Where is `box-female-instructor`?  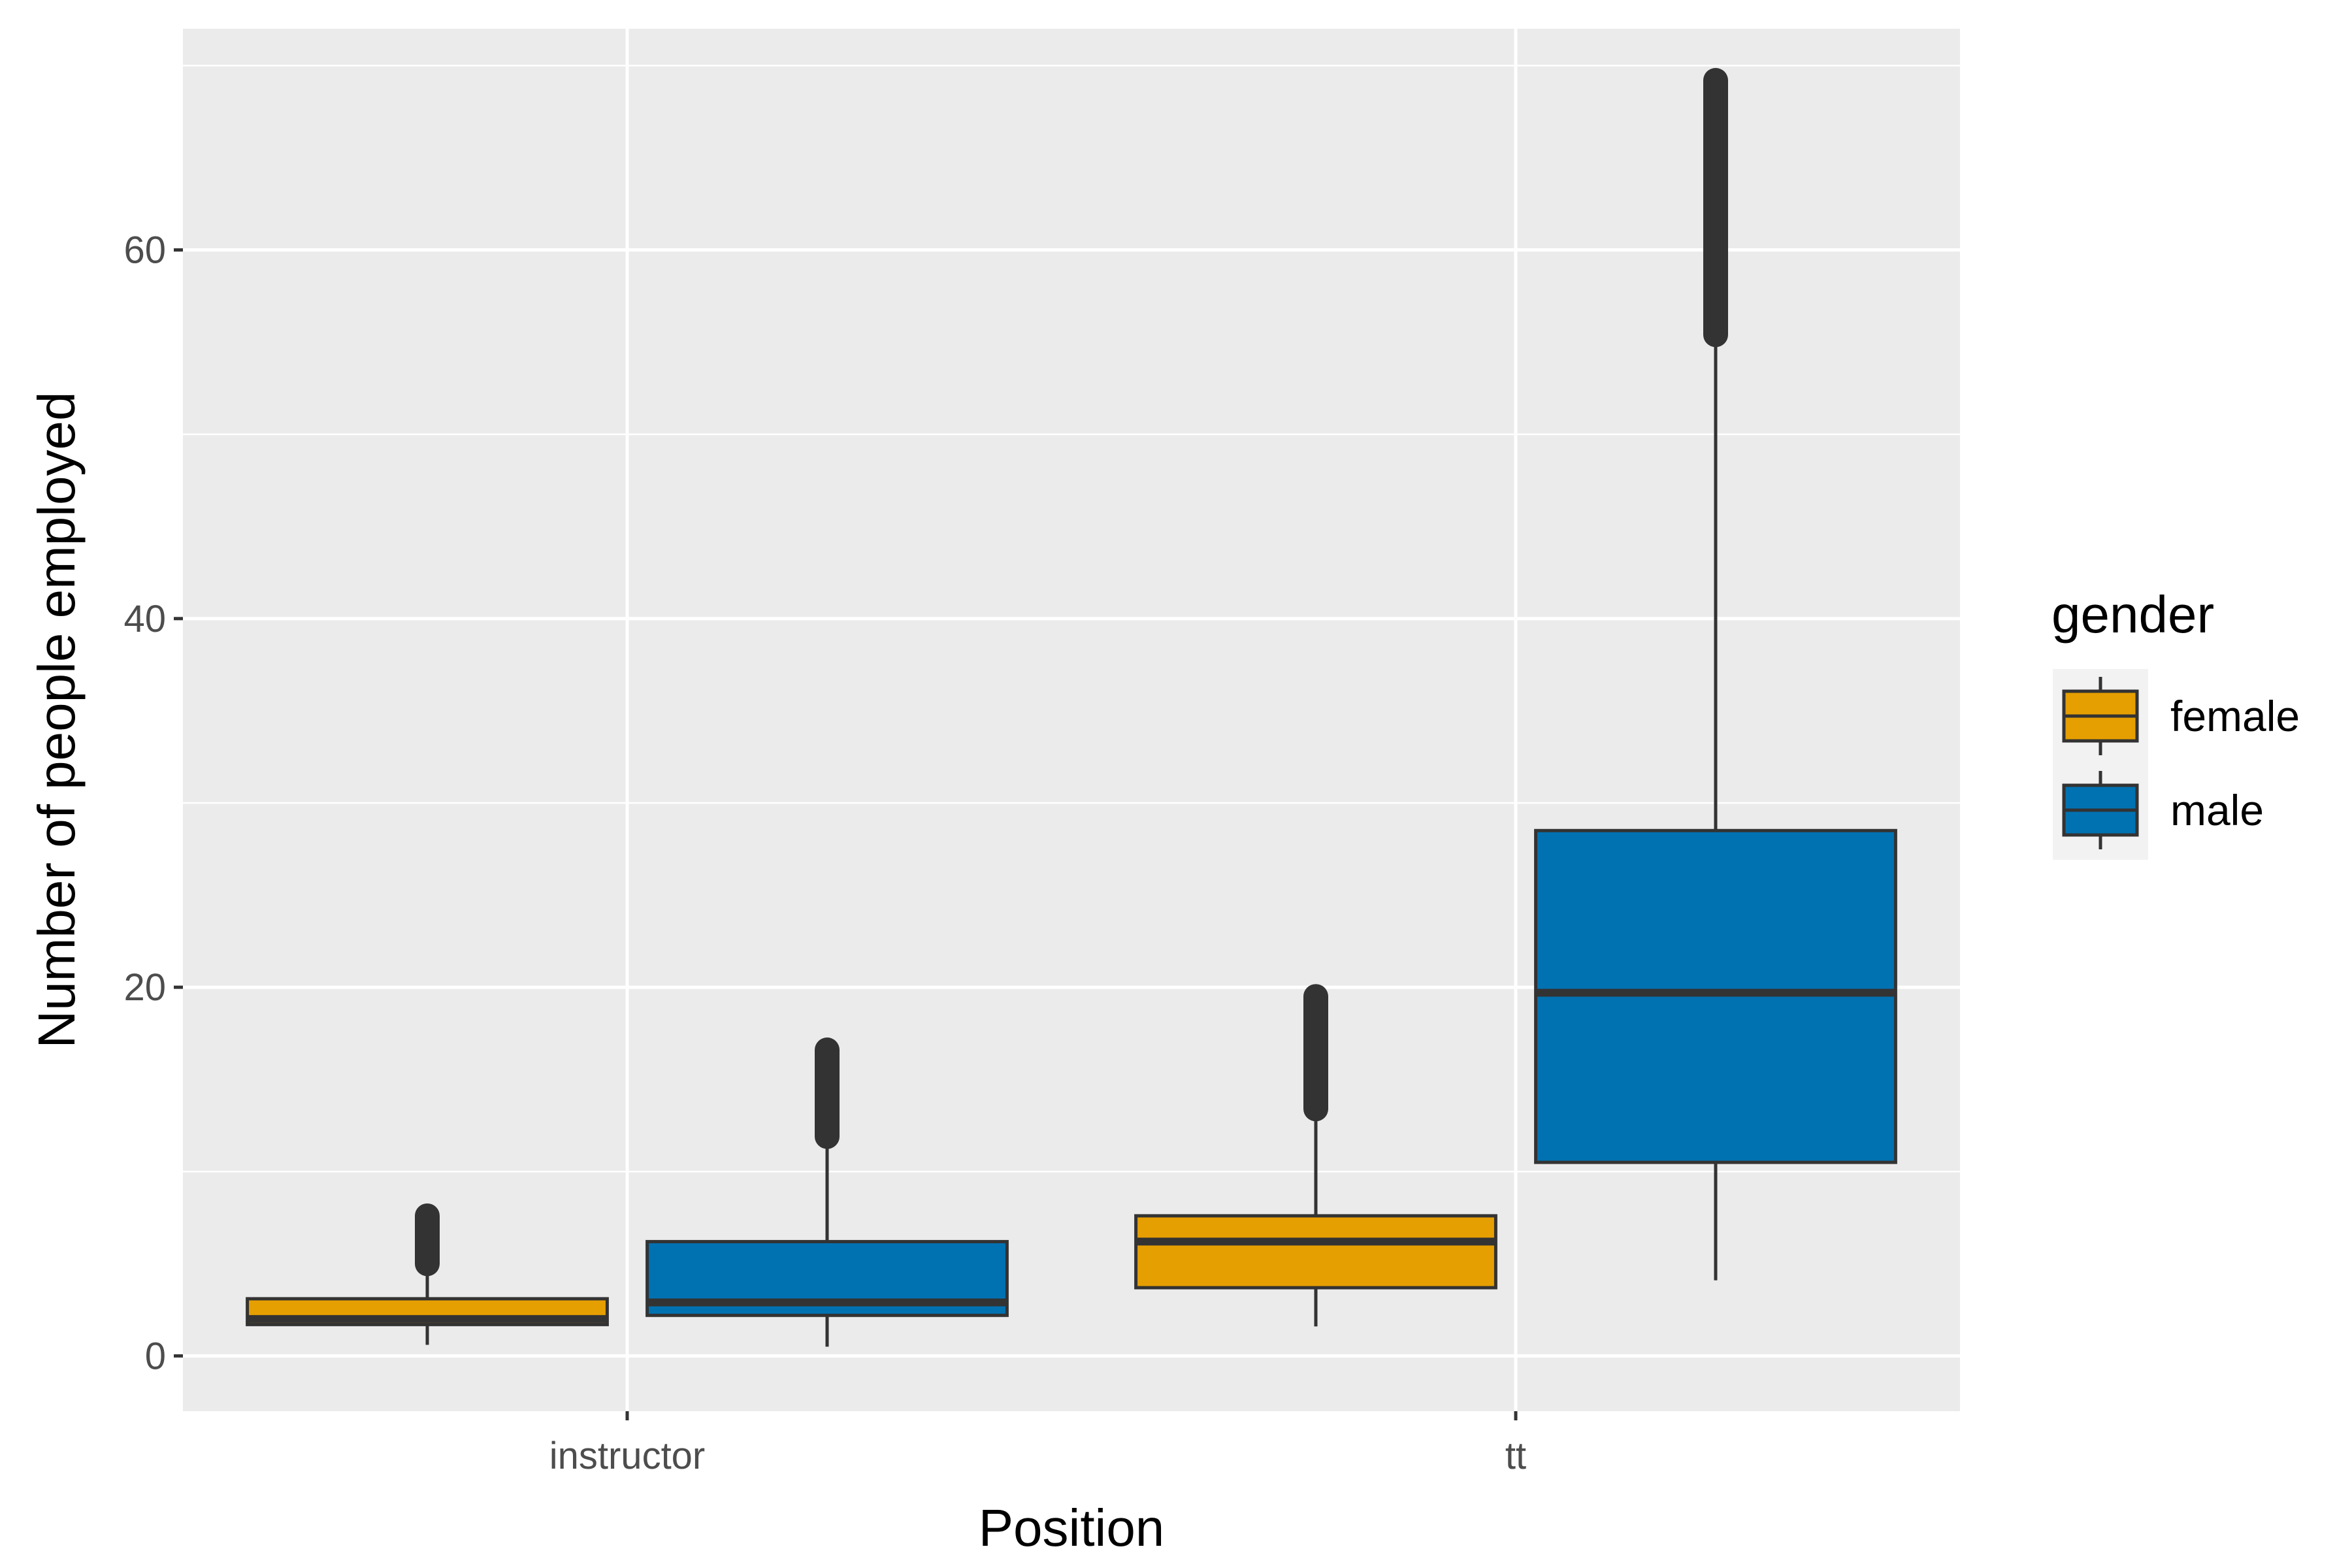 box-female-instructor is located at coordinates (427, 1274).